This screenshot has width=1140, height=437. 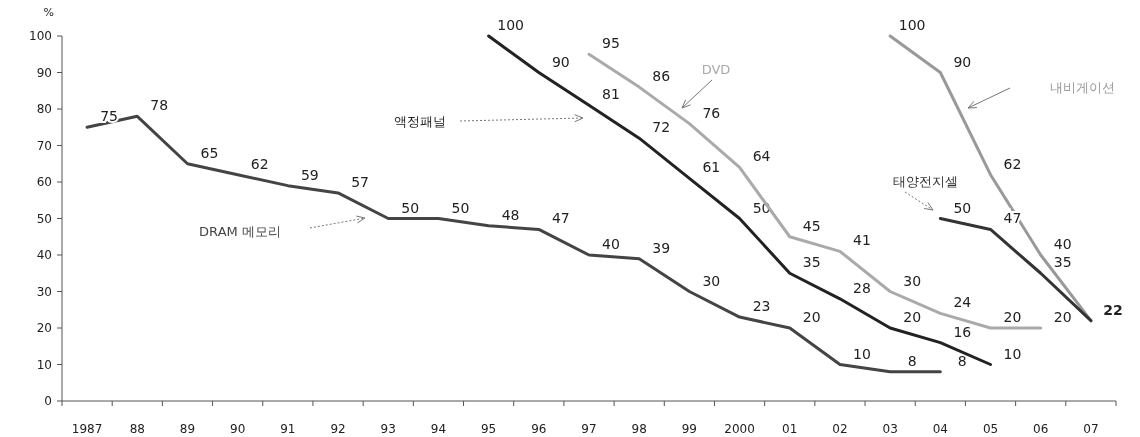 I want to click on y-tick-label: 20, so click(x=44, y=328).